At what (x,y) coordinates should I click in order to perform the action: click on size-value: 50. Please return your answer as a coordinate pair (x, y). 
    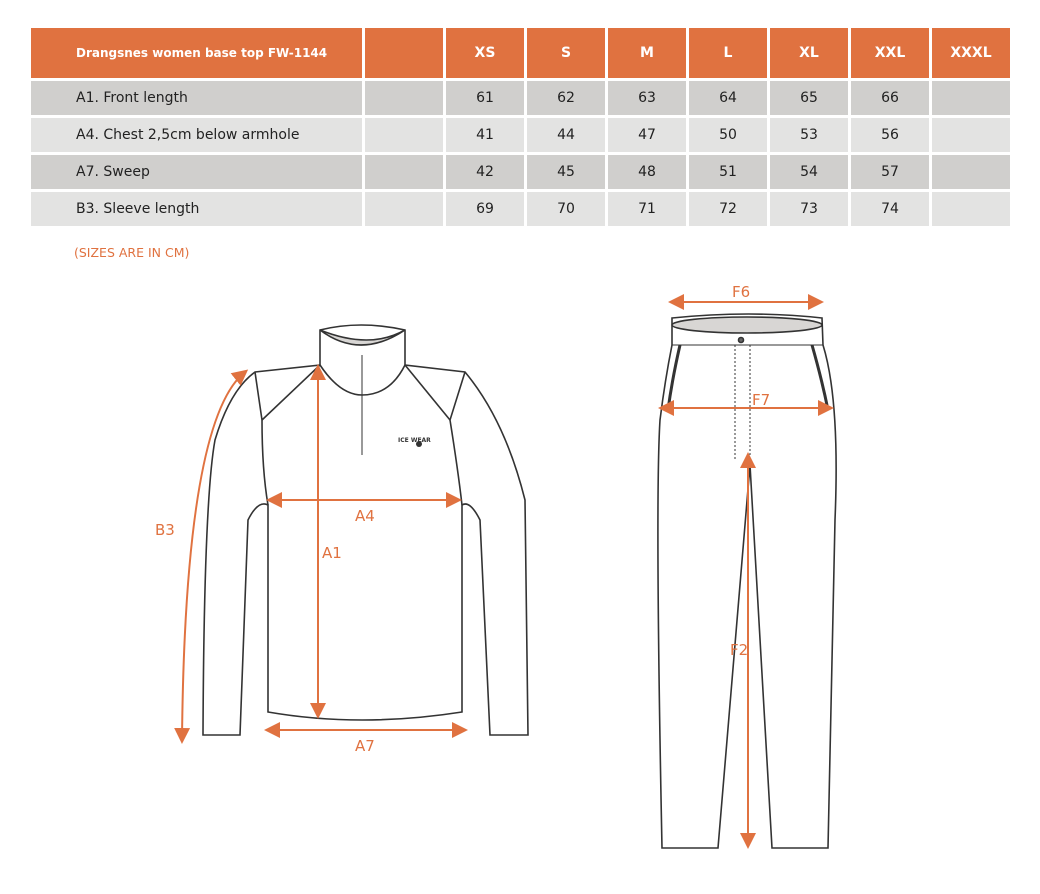
    Looking at the image, I should click on (728, 135).